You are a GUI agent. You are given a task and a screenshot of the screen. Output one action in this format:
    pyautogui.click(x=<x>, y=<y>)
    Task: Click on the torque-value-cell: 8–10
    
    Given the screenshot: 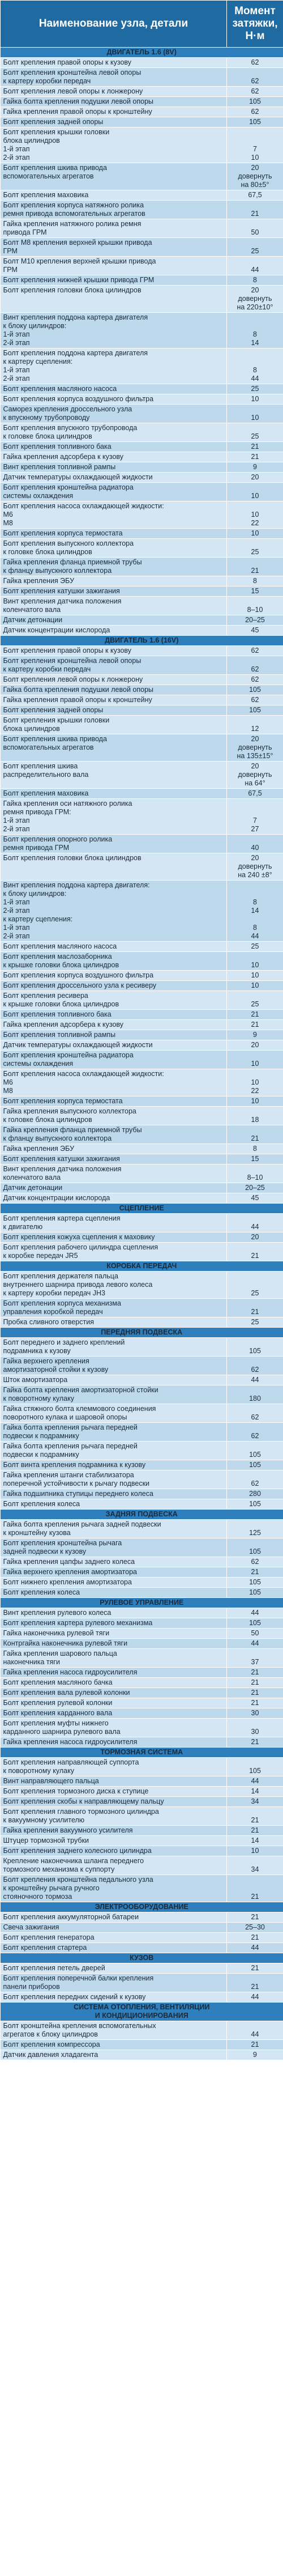 What is the action you would take?
    pyautogui.click(x=254, y=605)
    